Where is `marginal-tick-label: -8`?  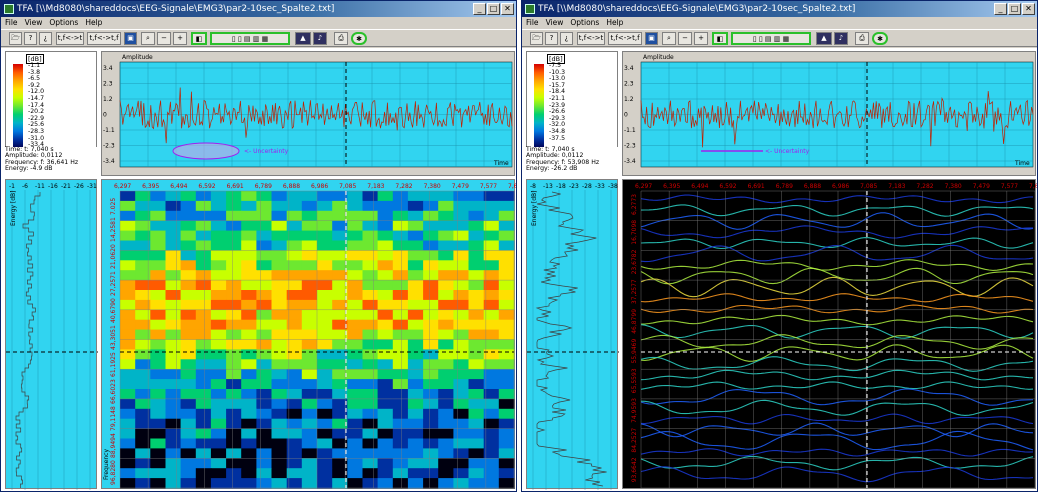
marginal-tick-label: -8 is located at coordinates (533, 186).